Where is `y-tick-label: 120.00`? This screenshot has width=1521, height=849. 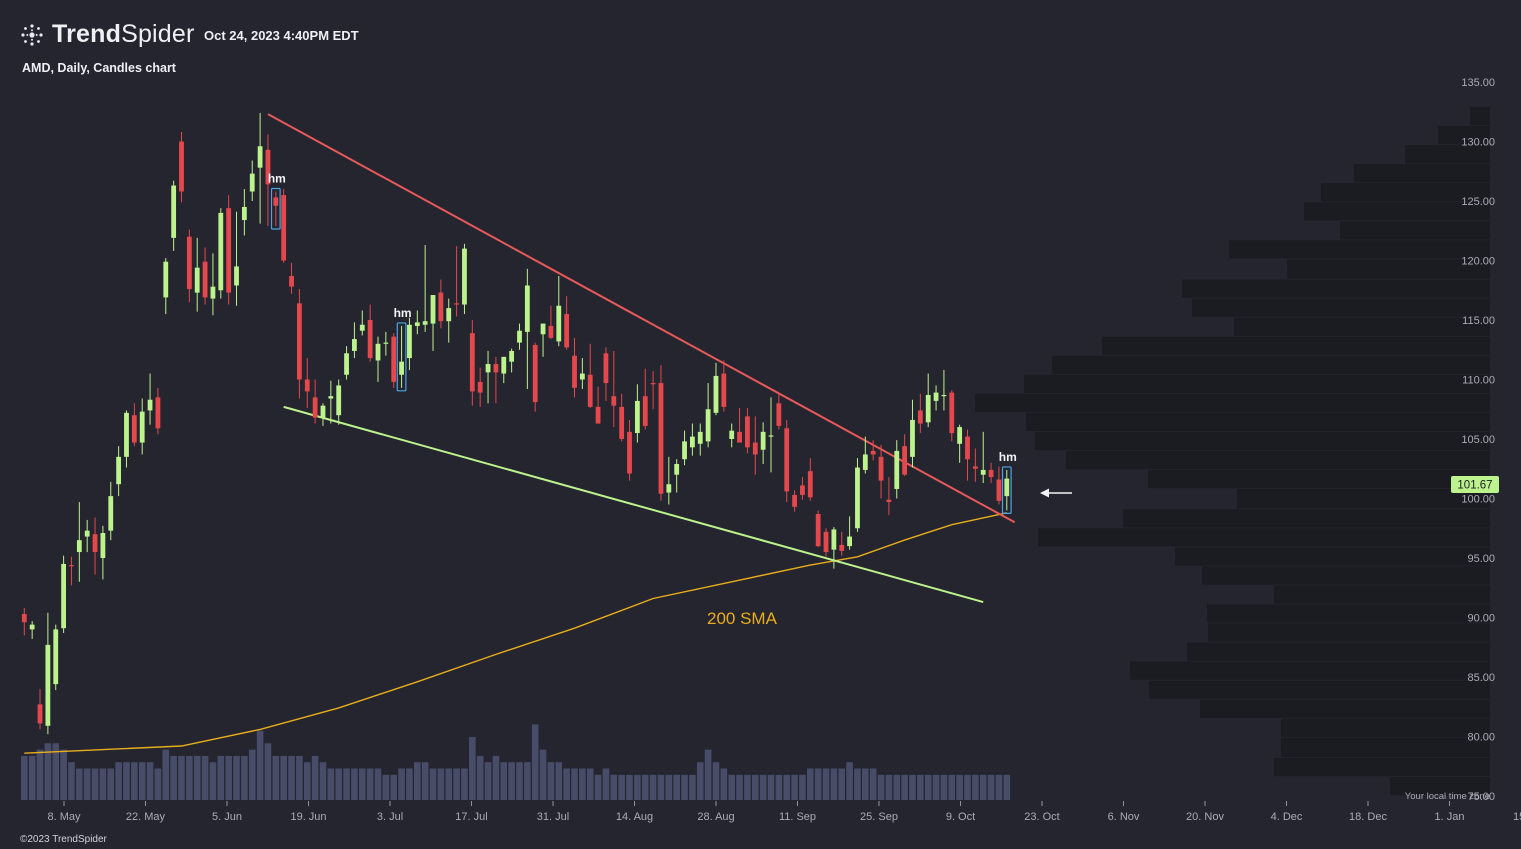 y-tick-label: 120.00 is located at coordinates (1478, 262).